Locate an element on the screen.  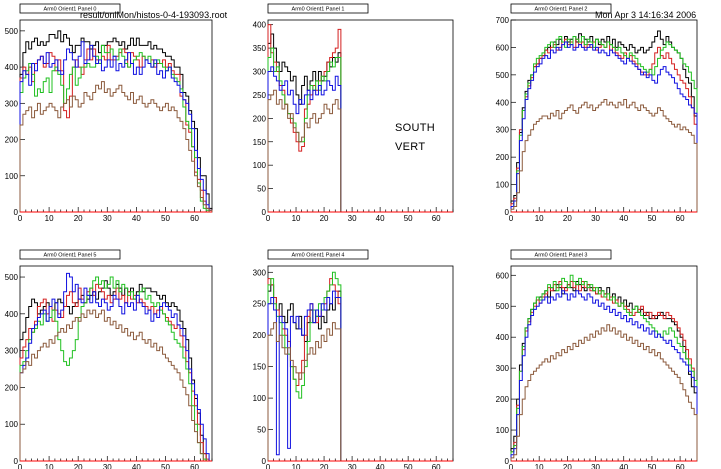
annotation-vert: VERT is located at coordinates (410, 147).